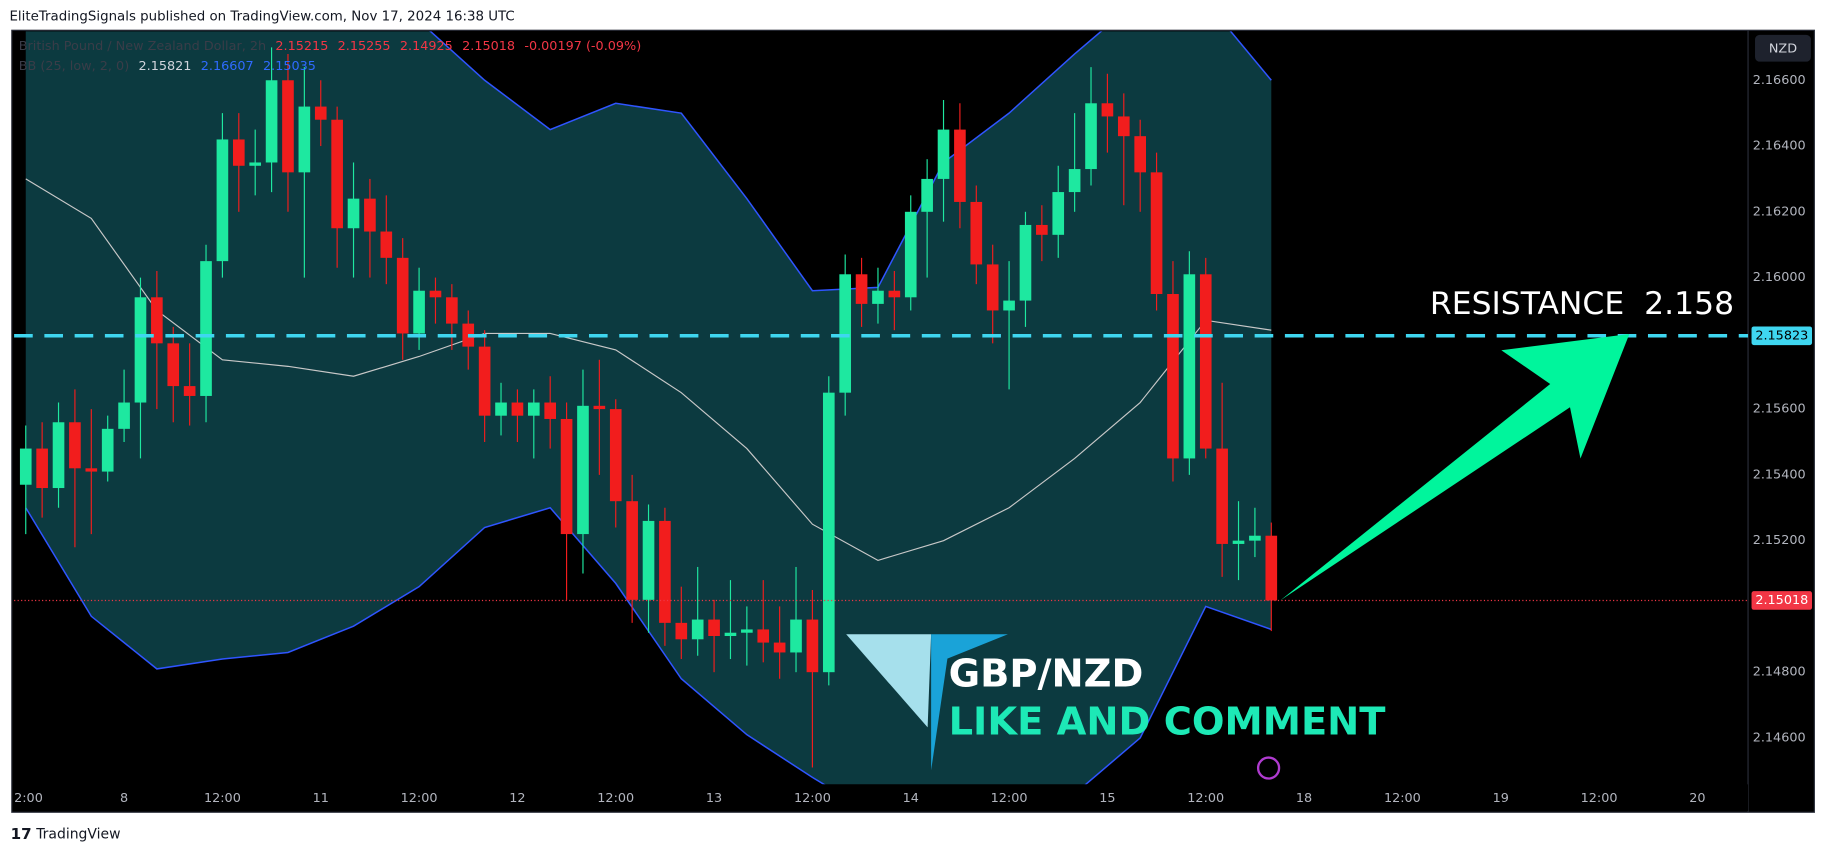 This screenshot has height=853, width=1825. What do you see at coordinates (880, 798) in the screenshot?
I see `time-axis` at bounding box center [880, 798].